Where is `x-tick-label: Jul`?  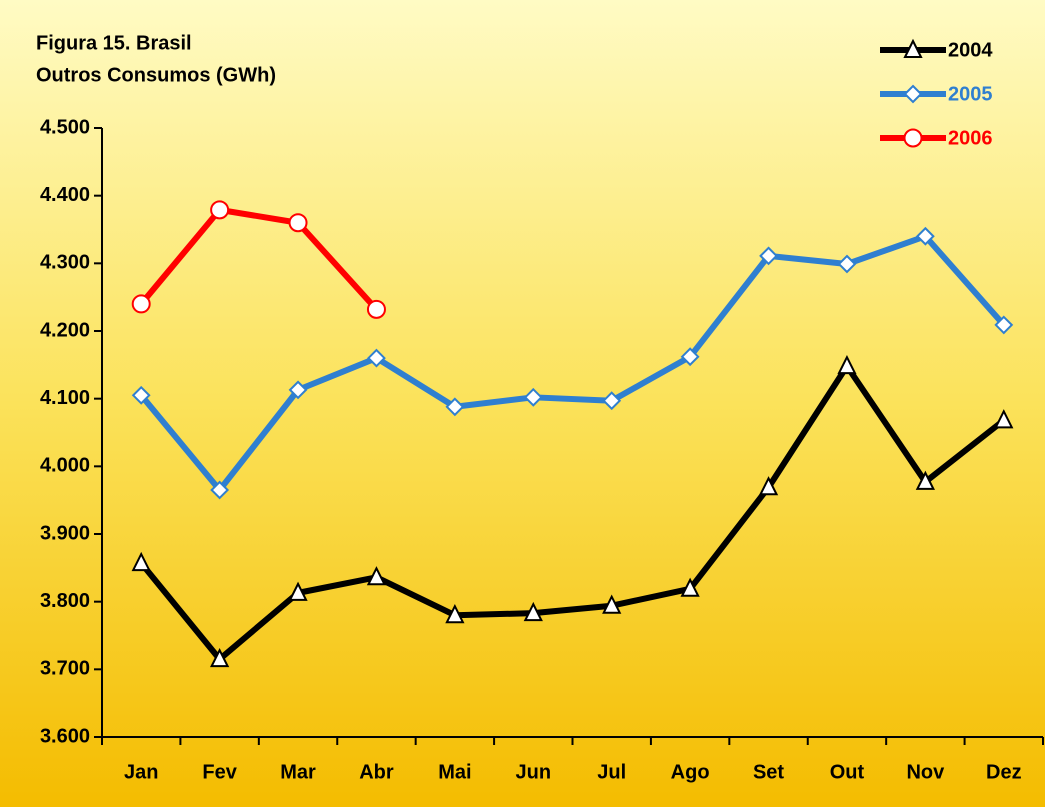 x-tick-label: Jul is located at coordinates (611, 772).